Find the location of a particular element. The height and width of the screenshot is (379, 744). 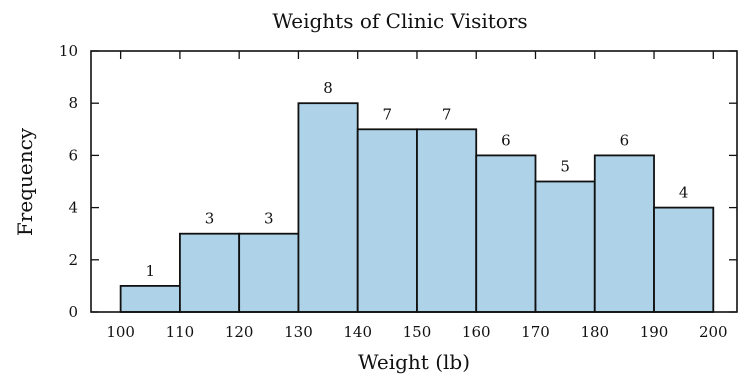

x-tick-label: 170 is located at coordinates (535, 332).